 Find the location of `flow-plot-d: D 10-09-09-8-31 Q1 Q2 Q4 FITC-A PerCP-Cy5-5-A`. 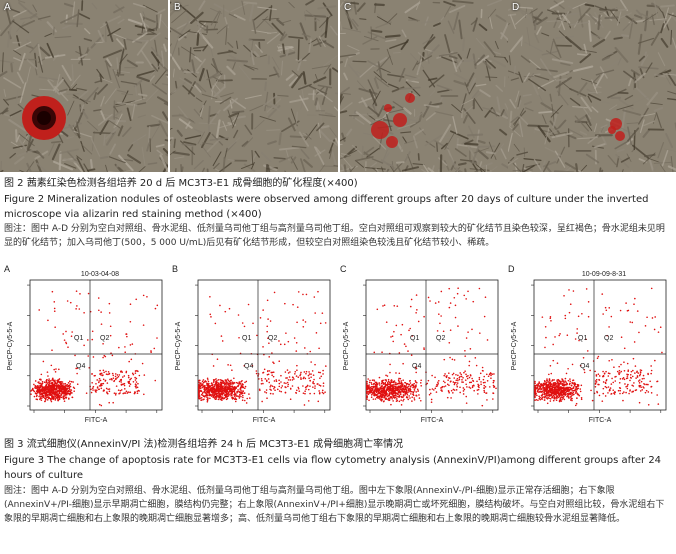

flow-plot-d: D 10-09-09-8-31 Q1 Q2 Q4 FITC-A PerCP-Cy5-5-A is located at coordinates (587, 344).